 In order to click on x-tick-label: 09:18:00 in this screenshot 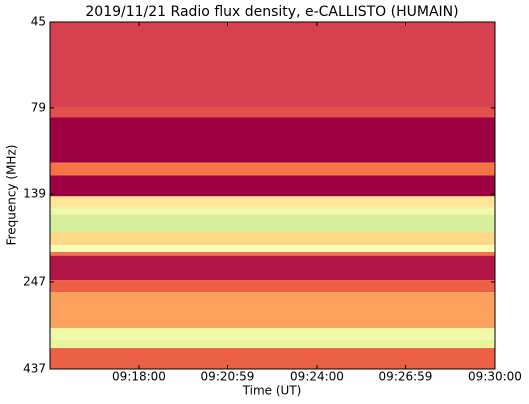, I will do `click(139, 377)`.